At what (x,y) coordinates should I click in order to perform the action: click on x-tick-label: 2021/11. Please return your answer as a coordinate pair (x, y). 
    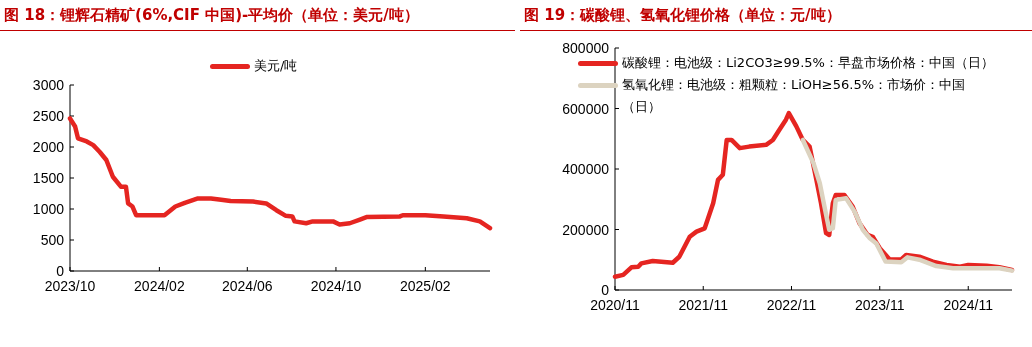
    Looking at the image, I should click on (703, 305).